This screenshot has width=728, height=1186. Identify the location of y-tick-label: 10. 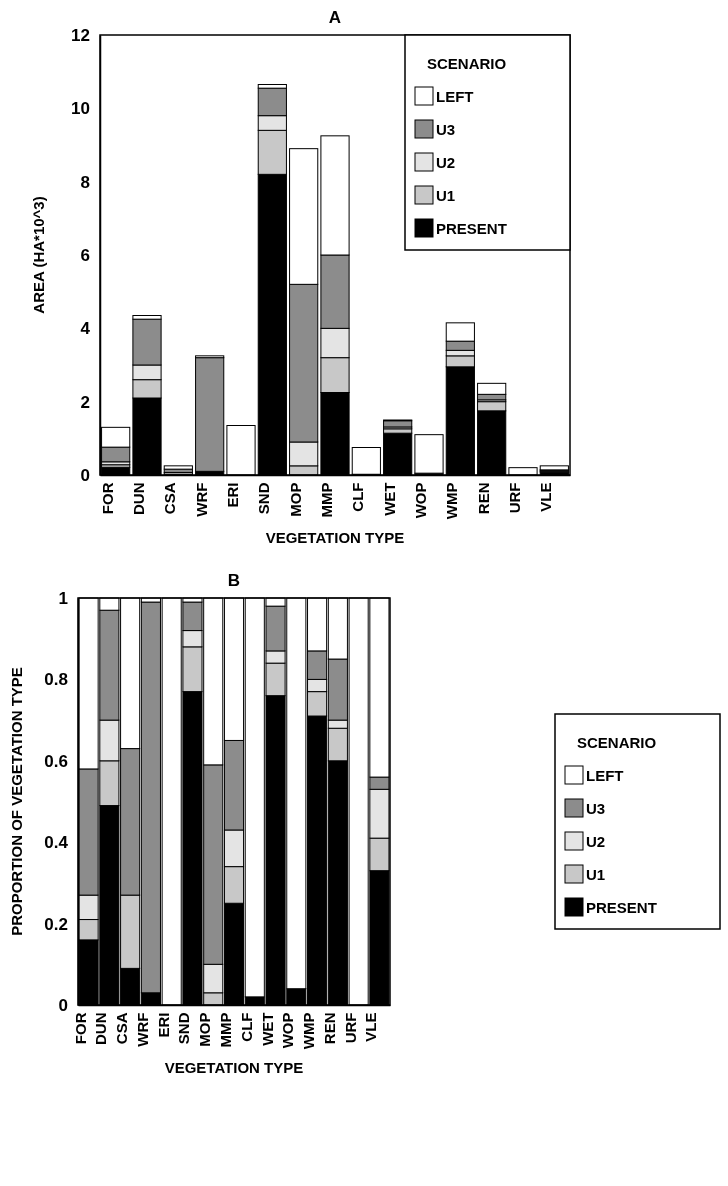
(80, 109).